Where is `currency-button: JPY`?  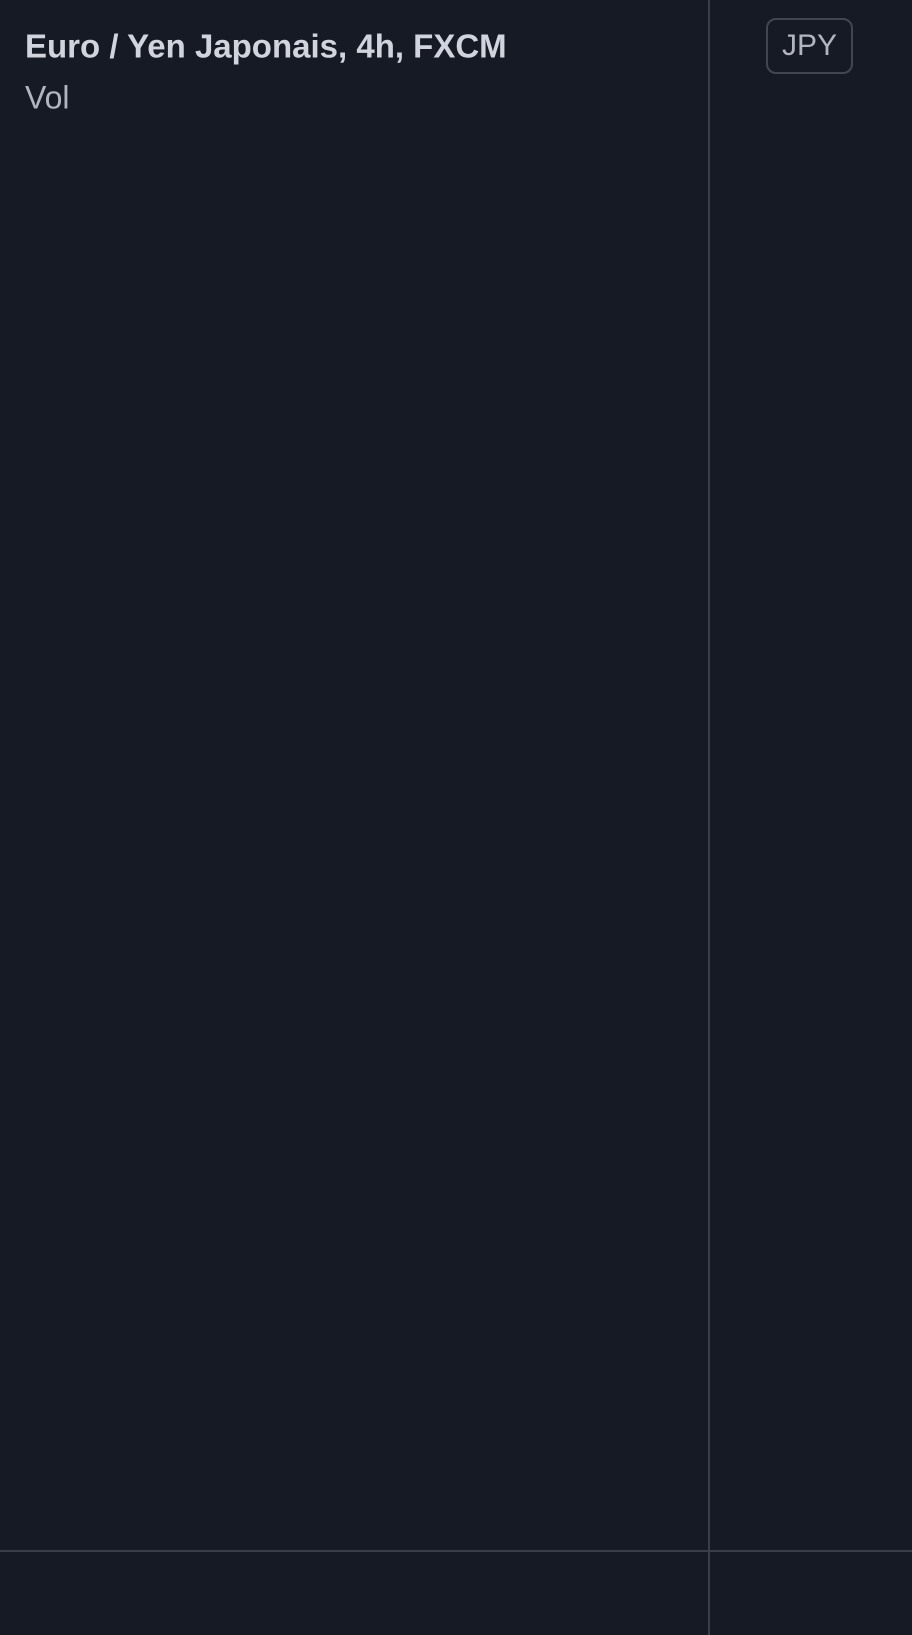 currency-button: JPY is located at coordinates (809, 46).